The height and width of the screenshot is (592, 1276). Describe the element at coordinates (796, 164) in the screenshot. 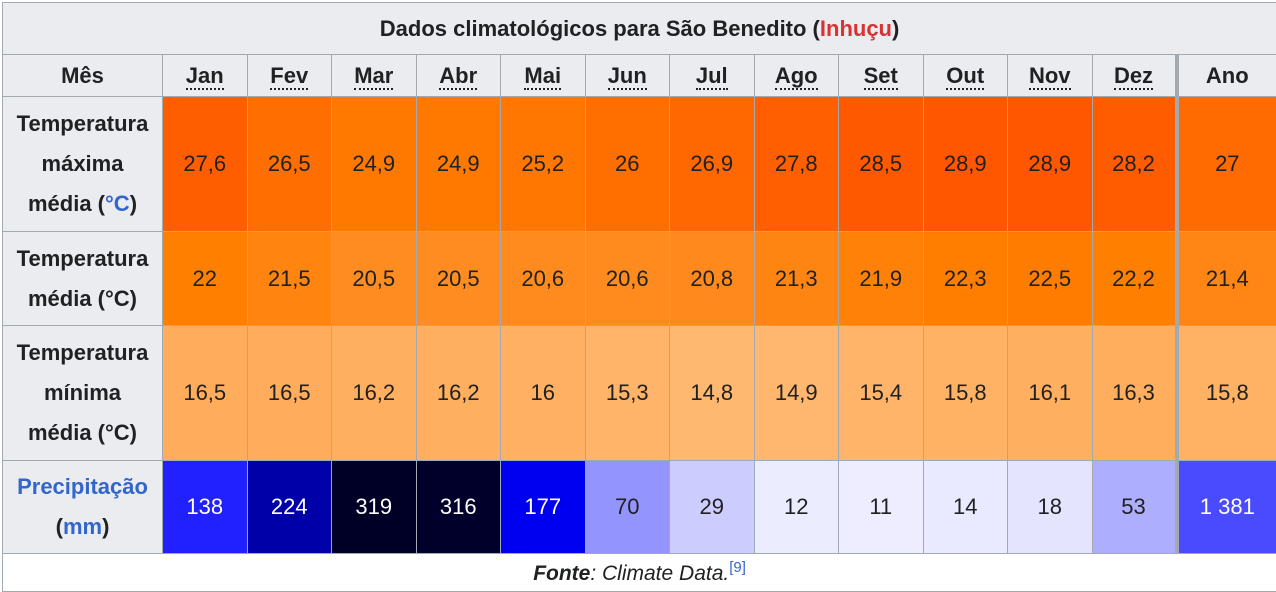

I see `value-cell: 27,8` at that location.